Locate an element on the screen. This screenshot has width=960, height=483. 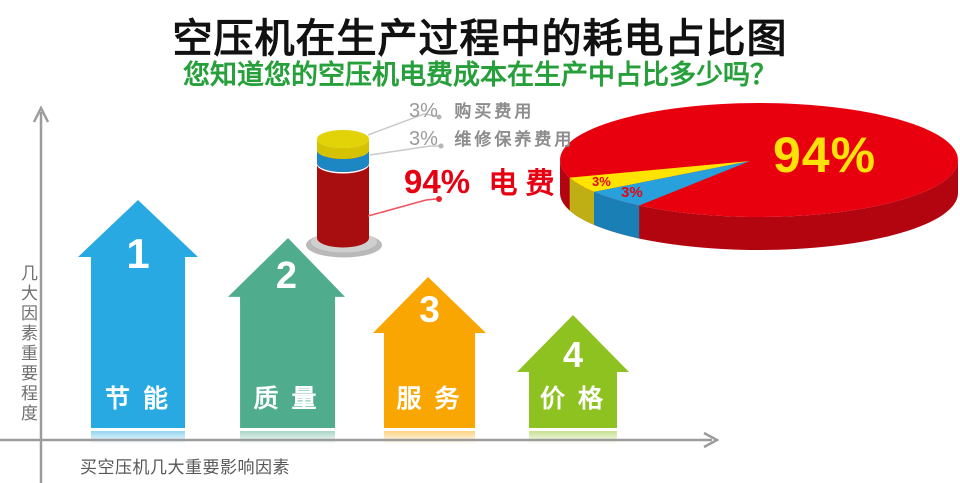
x-axis-arrowhead-icon is located at coordinates (711, 440).